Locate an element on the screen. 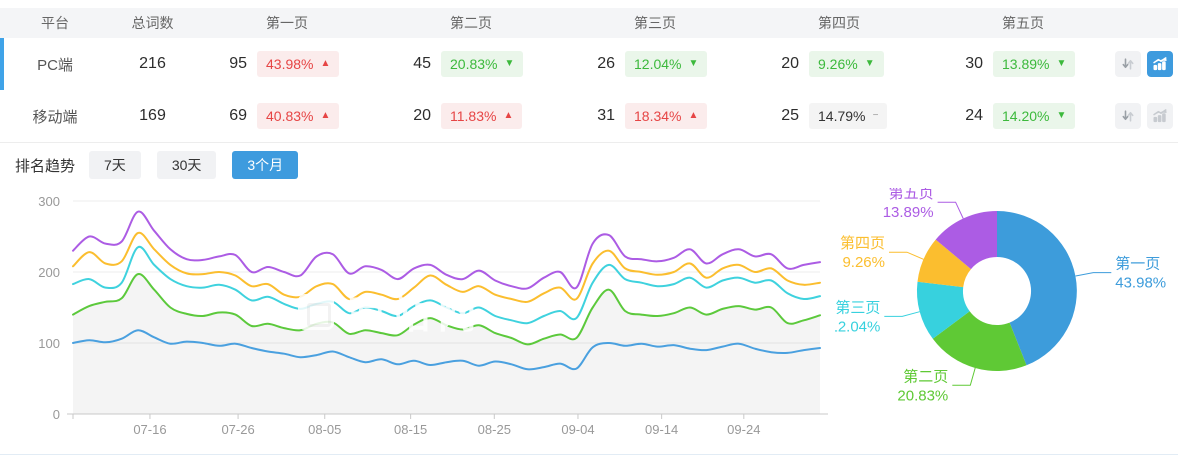  donut-slice-第四页 is located at coordinates (944, 263).